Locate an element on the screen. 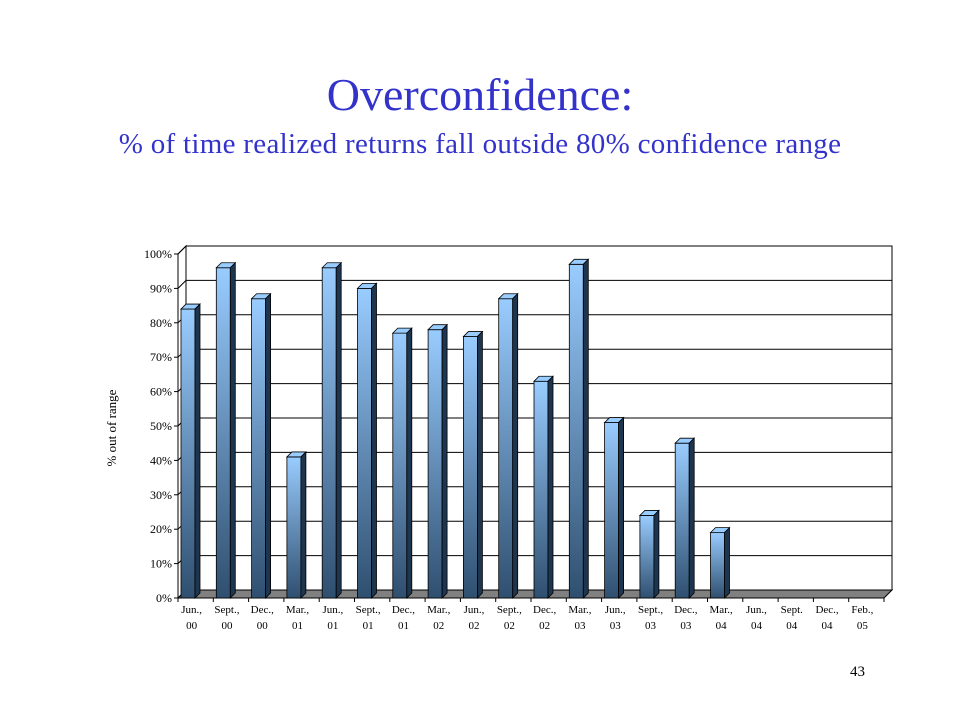  y-tick-label: 70% is located at coordinates (161, 357).